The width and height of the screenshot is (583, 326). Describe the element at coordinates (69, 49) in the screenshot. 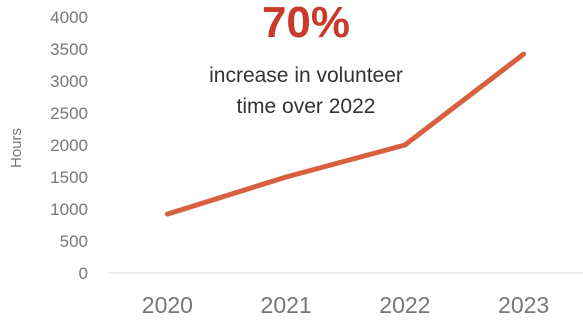

I see `y-tick-label: 3500` at that location.